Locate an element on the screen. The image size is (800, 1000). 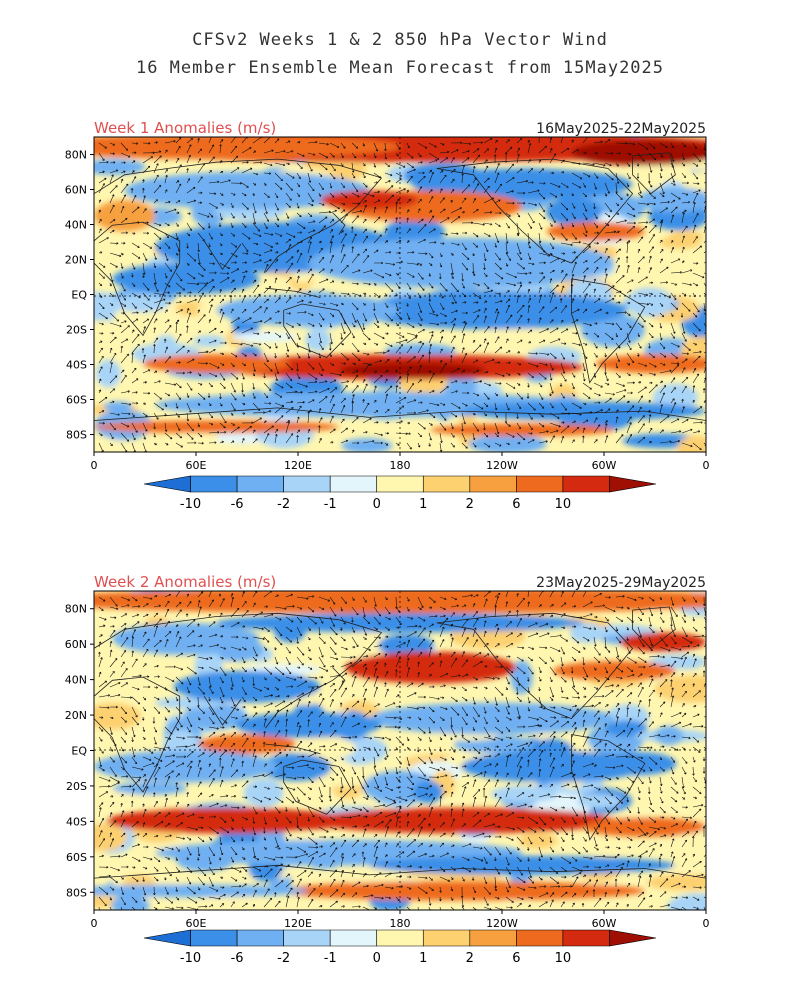
colorbar-label: 10 is located at coordinates (563, 504).